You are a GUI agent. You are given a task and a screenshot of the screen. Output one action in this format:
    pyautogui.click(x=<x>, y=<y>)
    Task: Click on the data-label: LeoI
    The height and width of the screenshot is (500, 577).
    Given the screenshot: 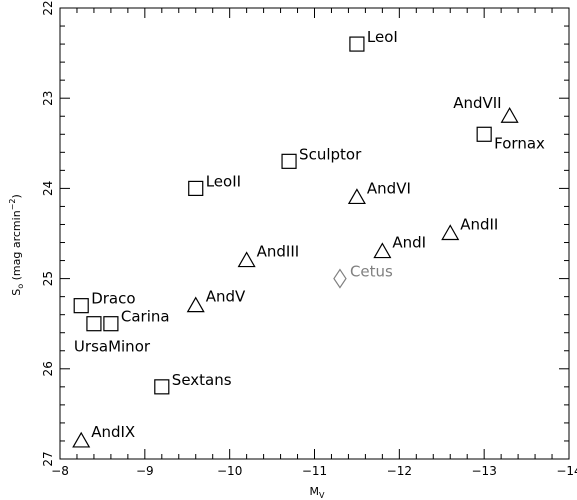 What is the action you would take?
    pyautogui.click(x=382, y=37)
    